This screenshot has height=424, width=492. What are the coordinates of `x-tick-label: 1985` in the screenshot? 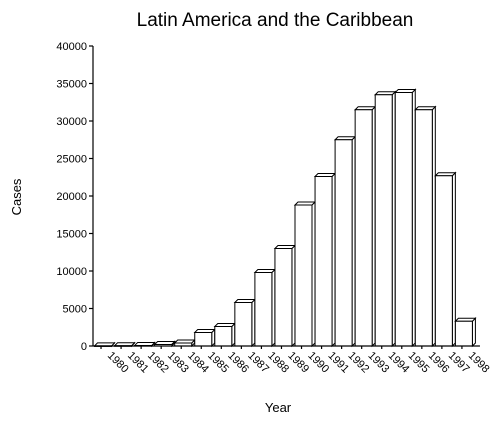 It's located at (218, 363).